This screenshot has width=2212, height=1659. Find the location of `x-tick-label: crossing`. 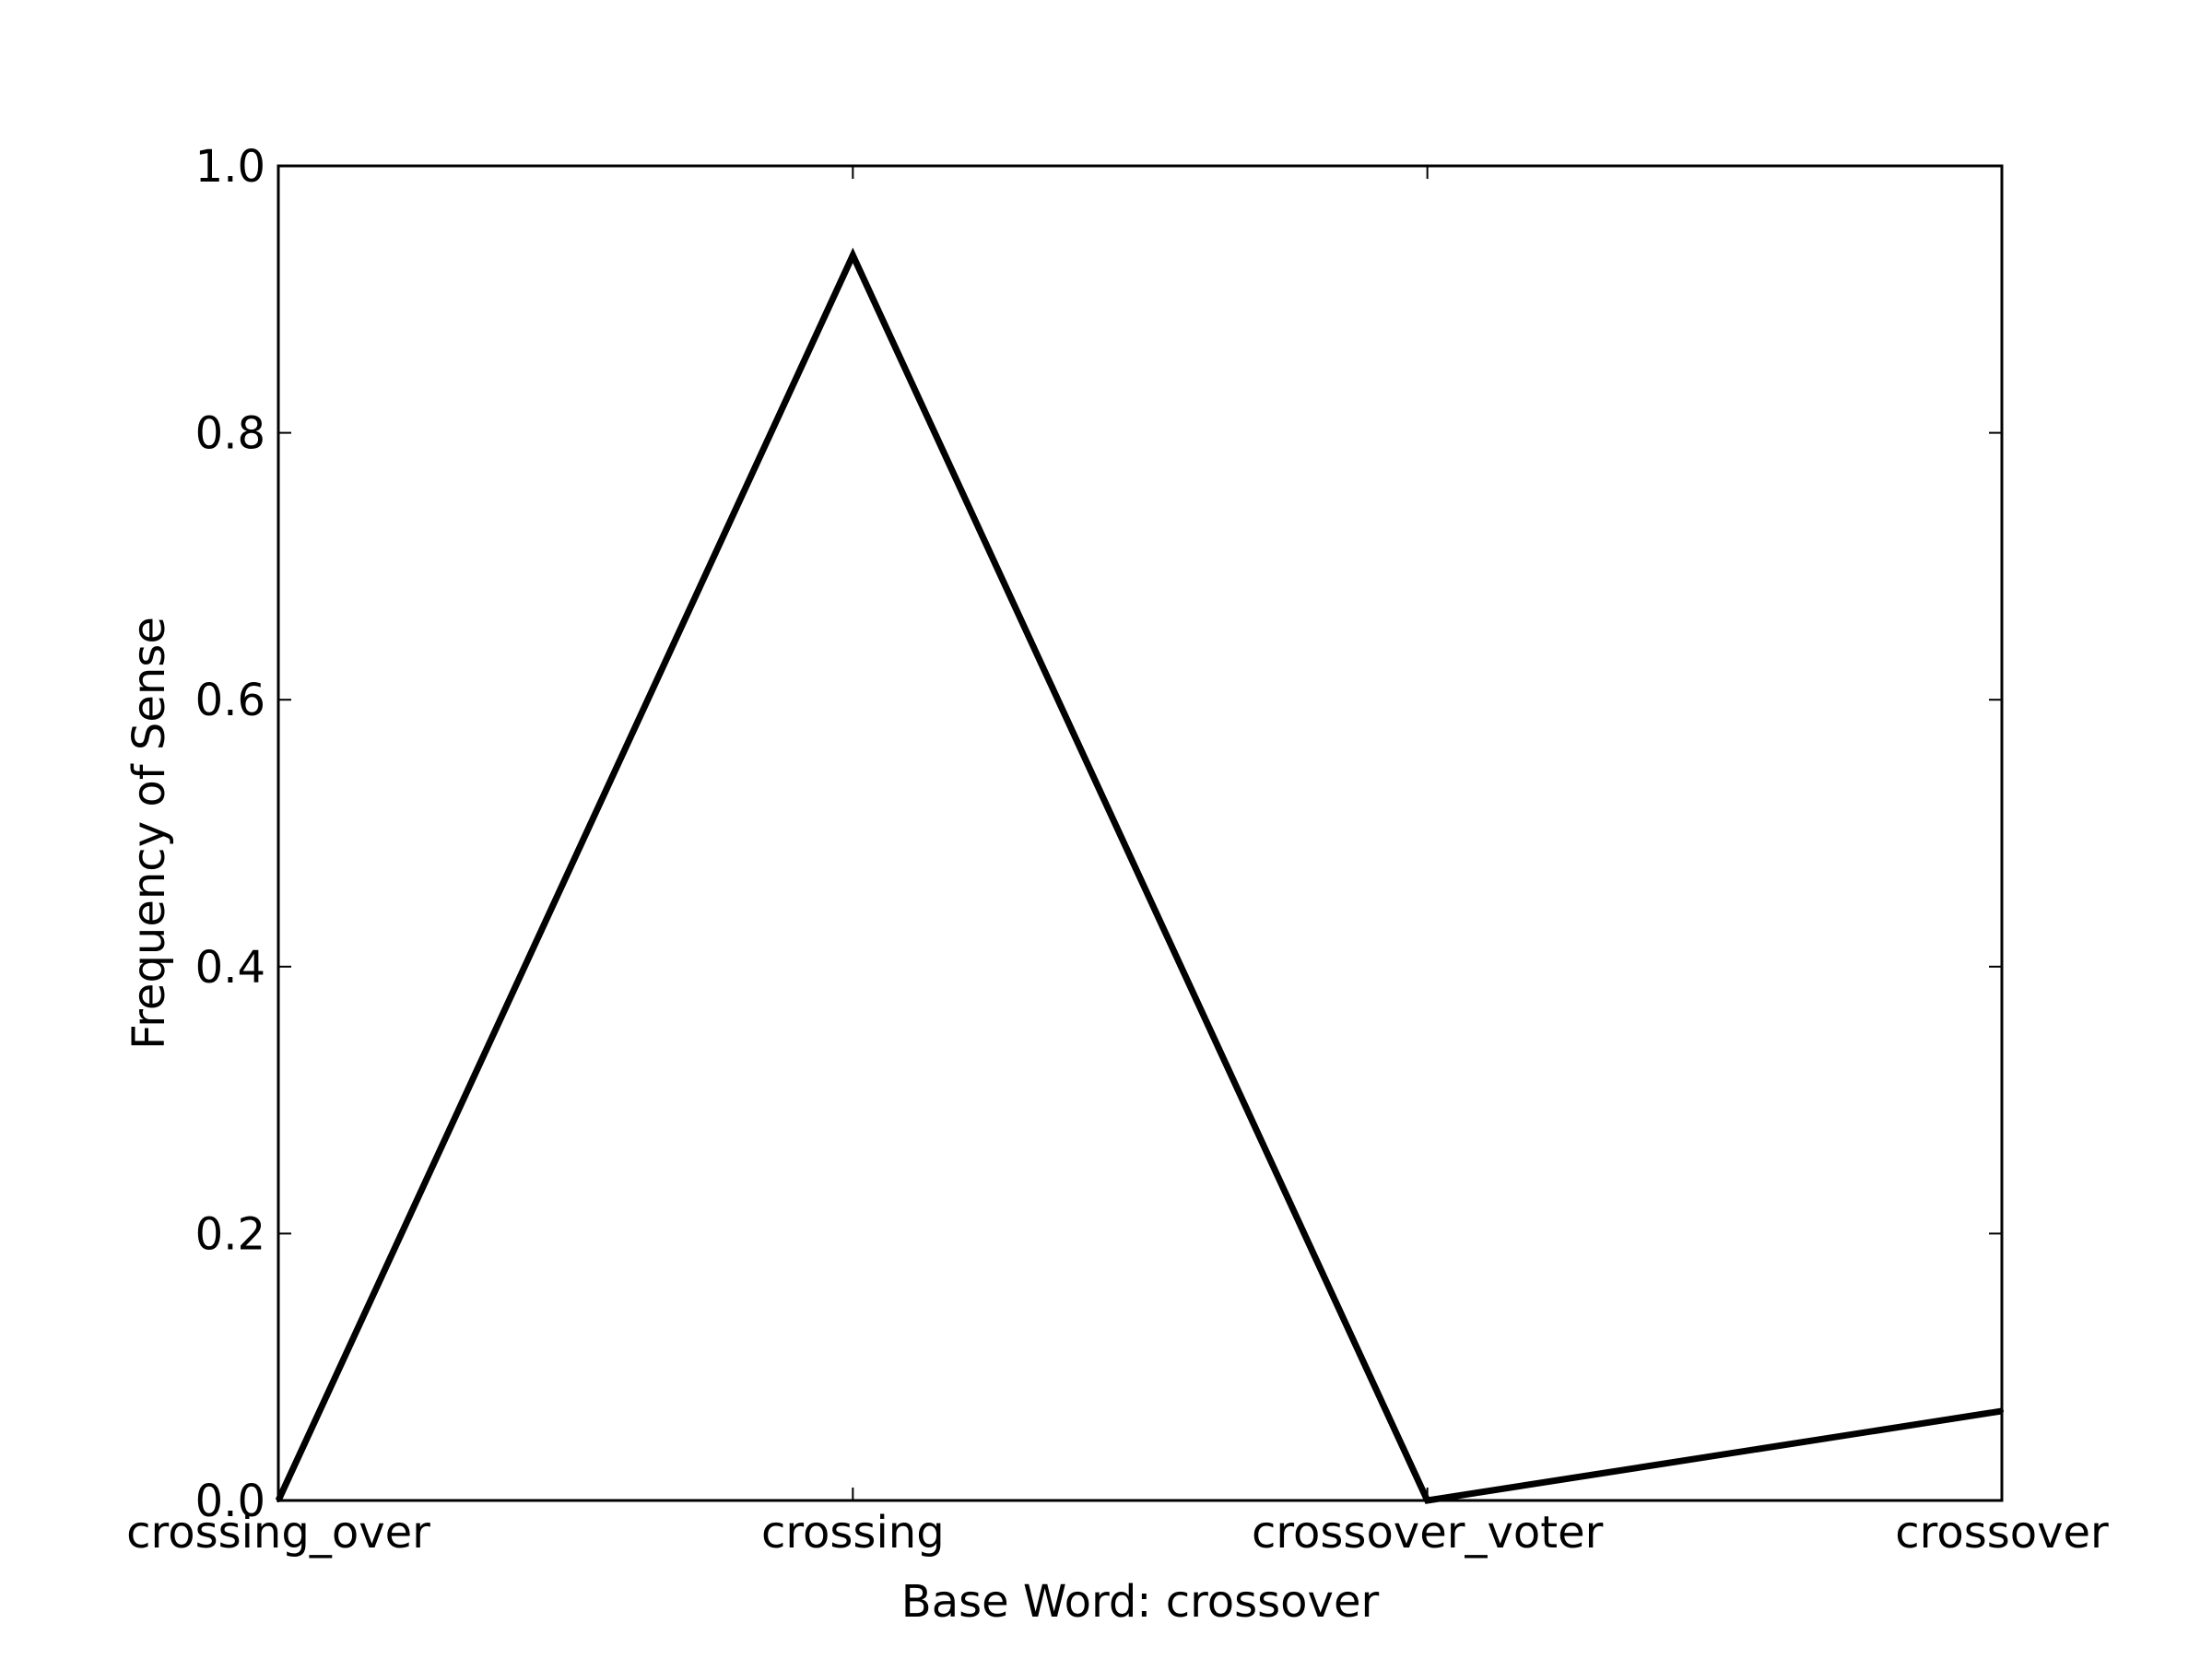

x-tick-label: crossing is located at coordinates (853, 1533).